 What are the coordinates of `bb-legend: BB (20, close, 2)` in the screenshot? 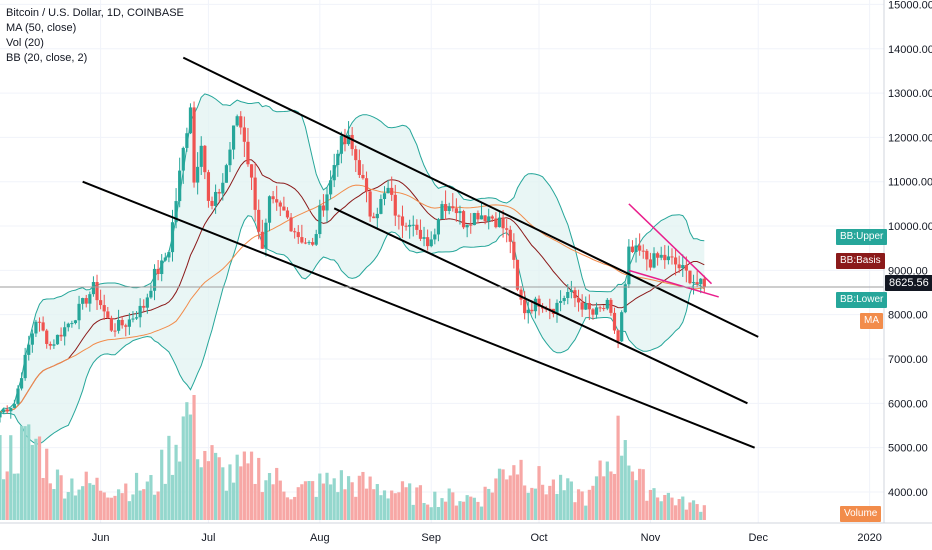 It's located at (47, 58).